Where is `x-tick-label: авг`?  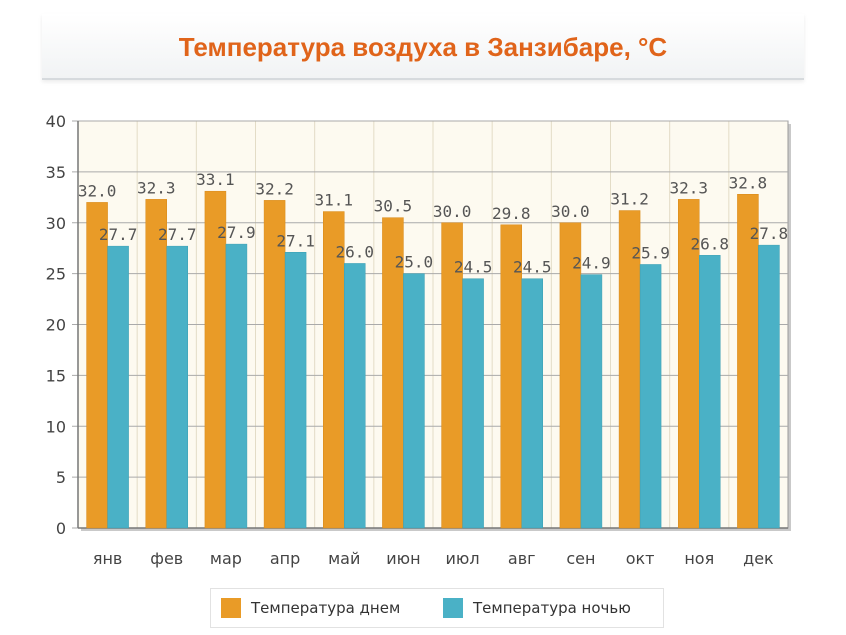
x-tick-label: авг is located at coordinates (522, 558).